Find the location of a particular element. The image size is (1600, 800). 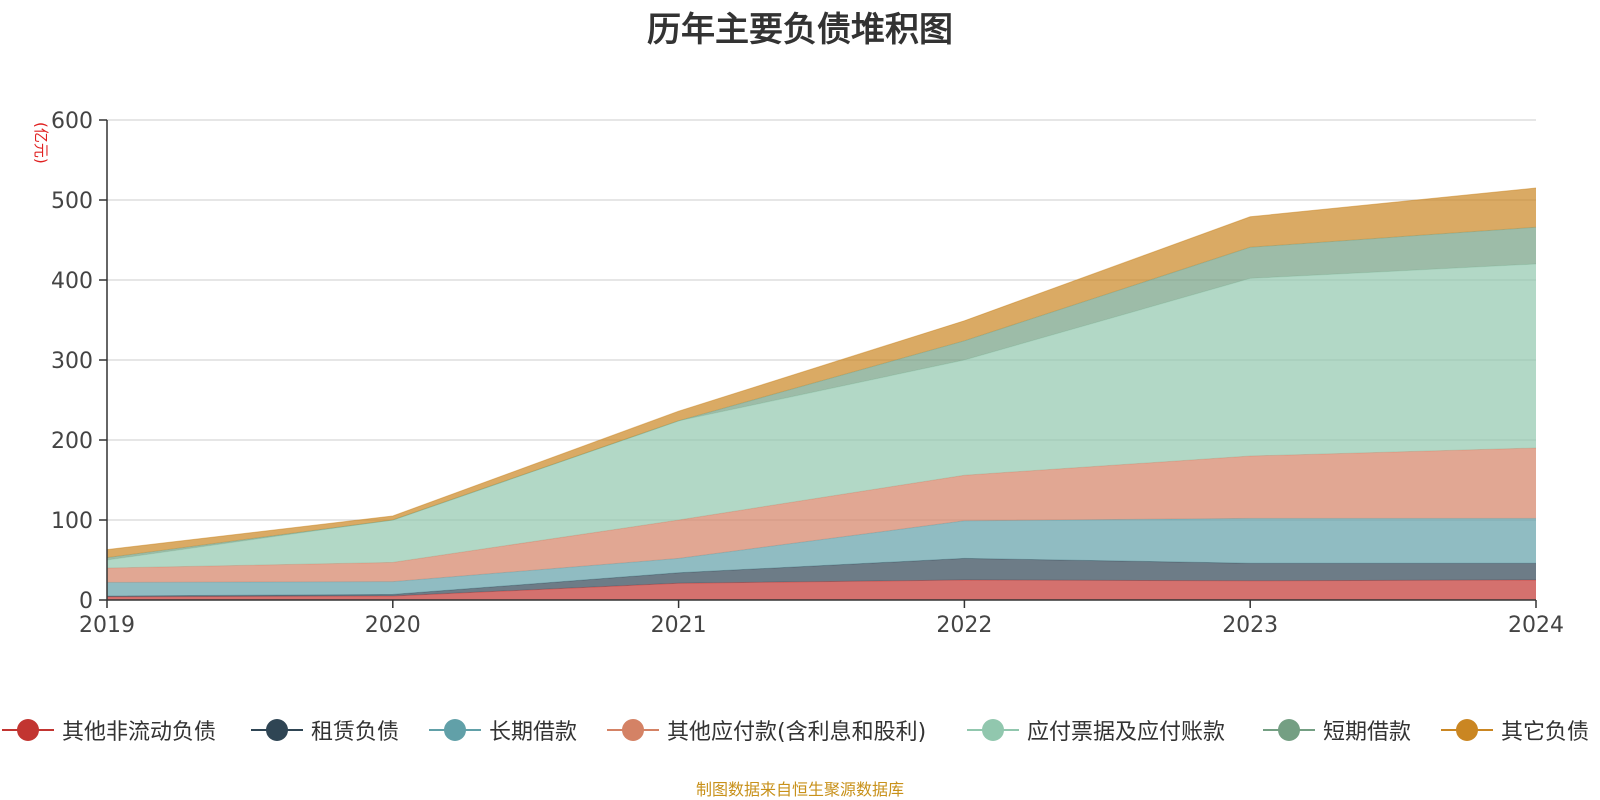

y-axis-tick-label: 200 is located at coordinates (72, 441).